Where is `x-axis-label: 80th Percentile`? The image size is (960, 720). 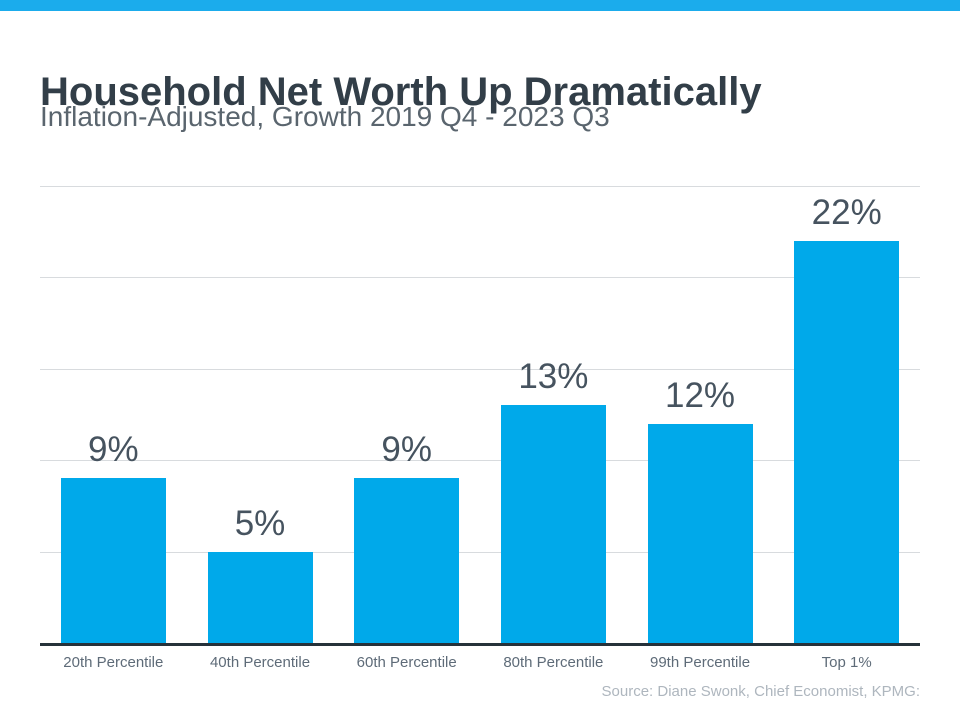 x-axis-label: 80th Percentile is located at coordinates (553, 662).